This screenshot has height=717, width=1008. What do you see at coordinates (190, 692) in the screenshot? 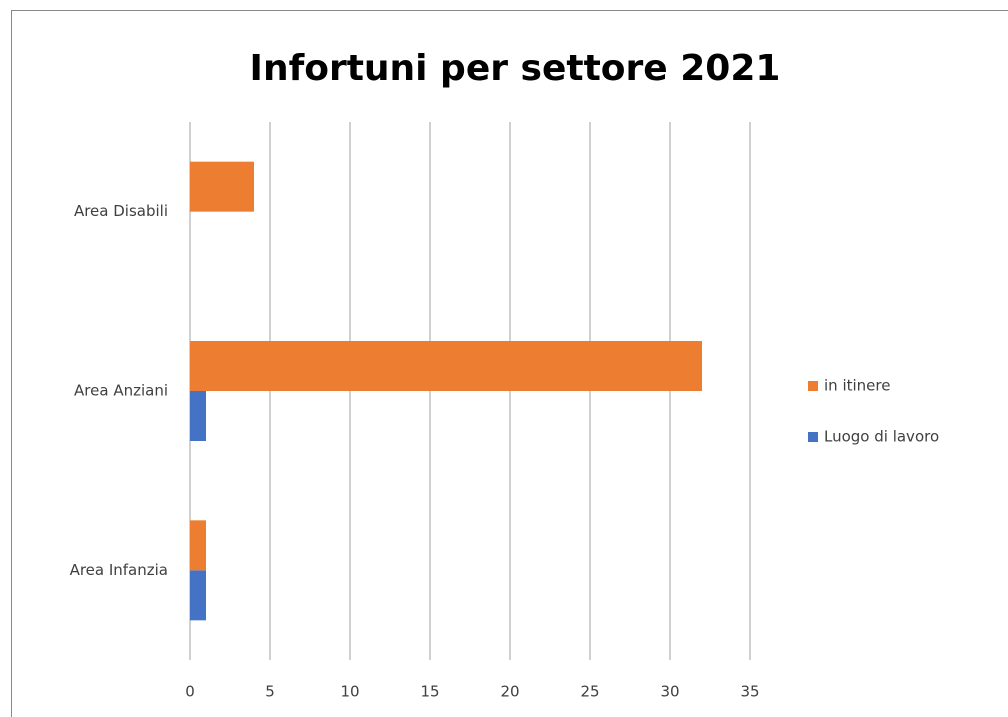
I see `x-tick-label: 0` at bounding box center [190, 692].